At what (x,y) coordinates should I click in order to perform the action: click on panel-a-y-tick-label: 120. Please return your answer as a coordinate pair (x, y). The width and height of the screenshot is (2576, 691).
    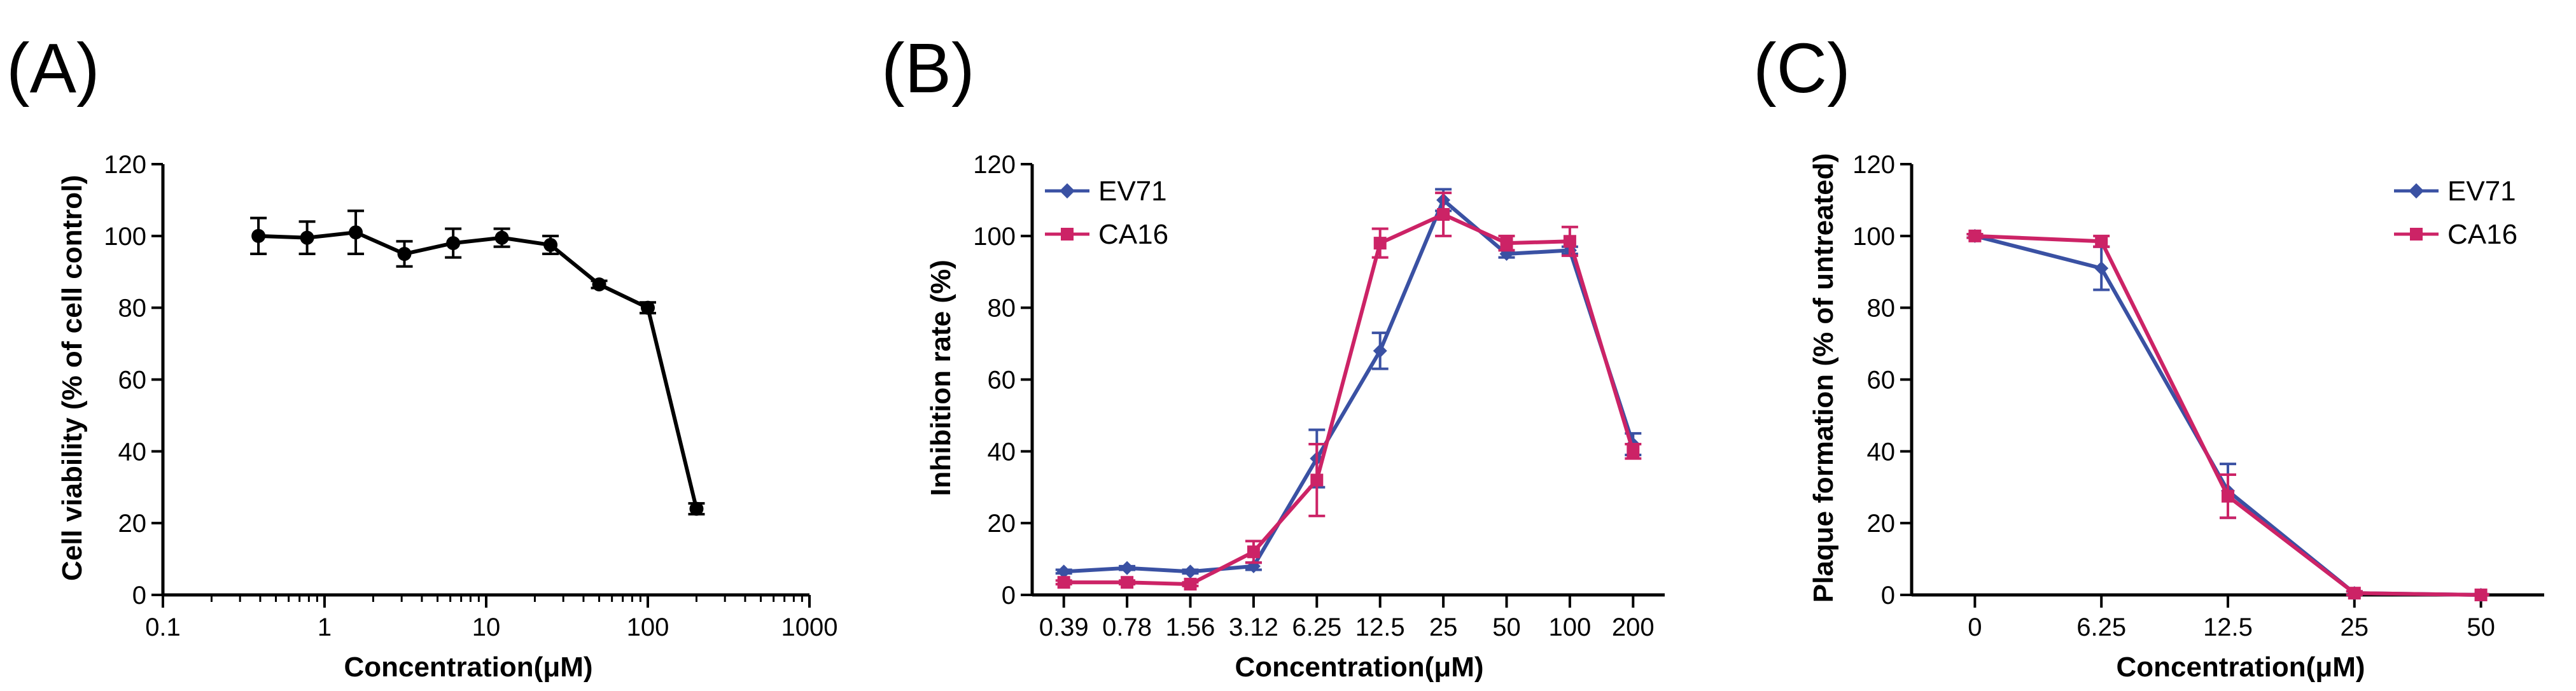
    Looking at the image, I should click on (125, 165).